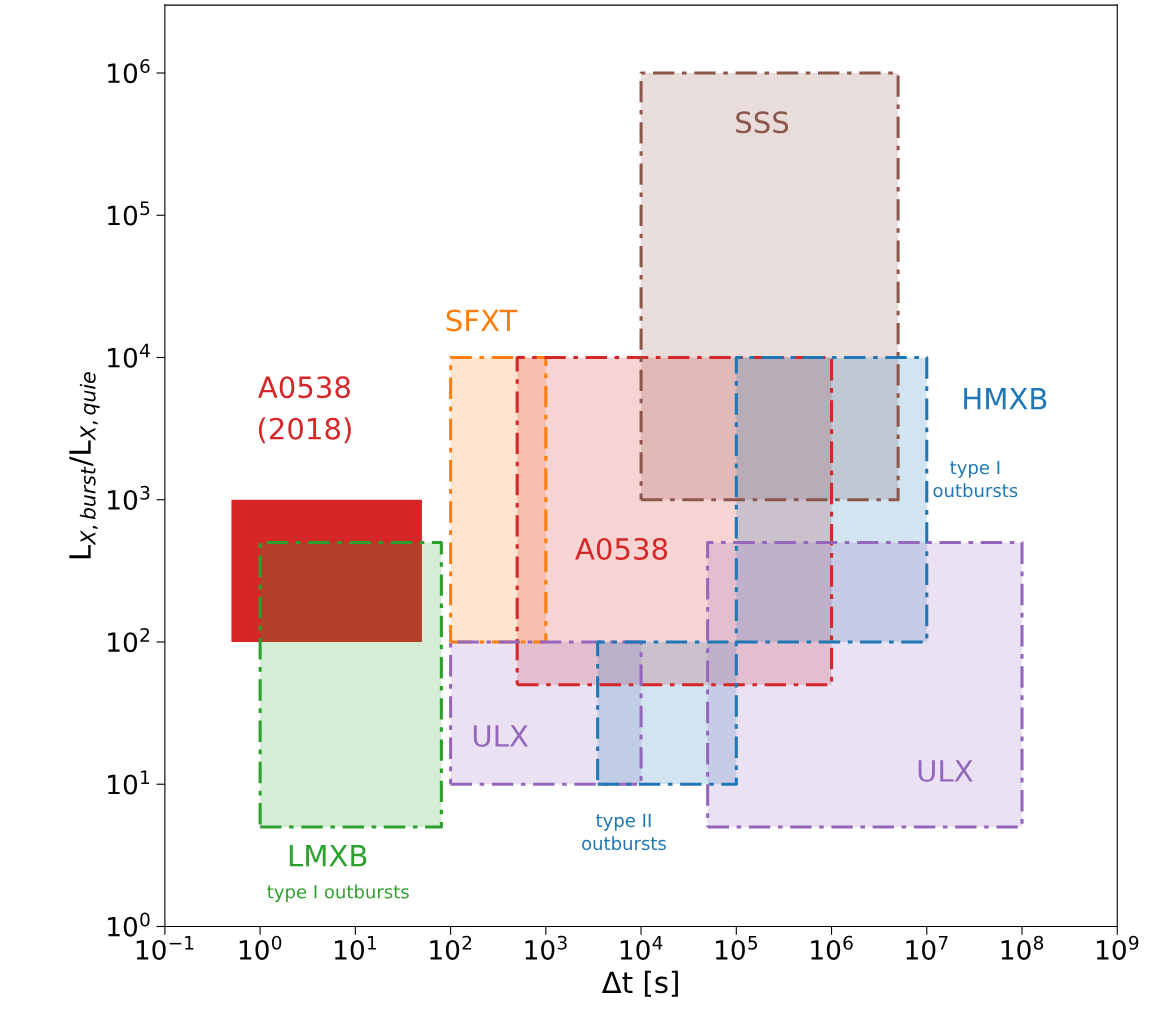  Describe the element at coordinates (1022, 947) in the screenshot. I see `x-tick-label: 10$^{8}$` at that location.